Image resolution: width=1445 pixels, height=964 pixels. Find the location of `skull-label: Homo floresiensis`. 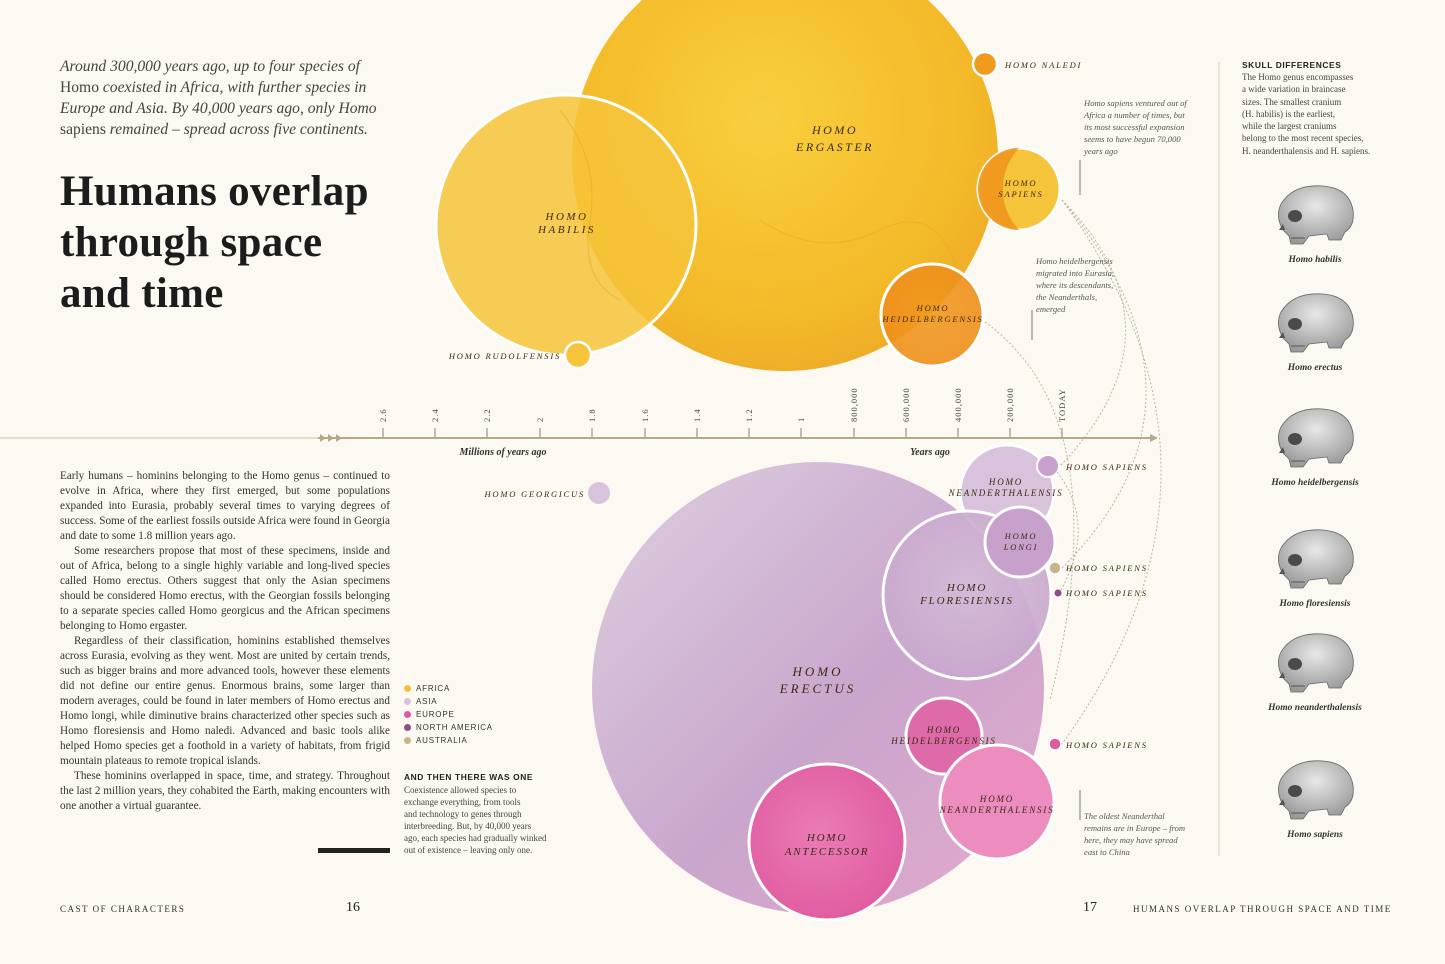

skull-label: Homo floresiensis is located at coordinates (1315, 604).